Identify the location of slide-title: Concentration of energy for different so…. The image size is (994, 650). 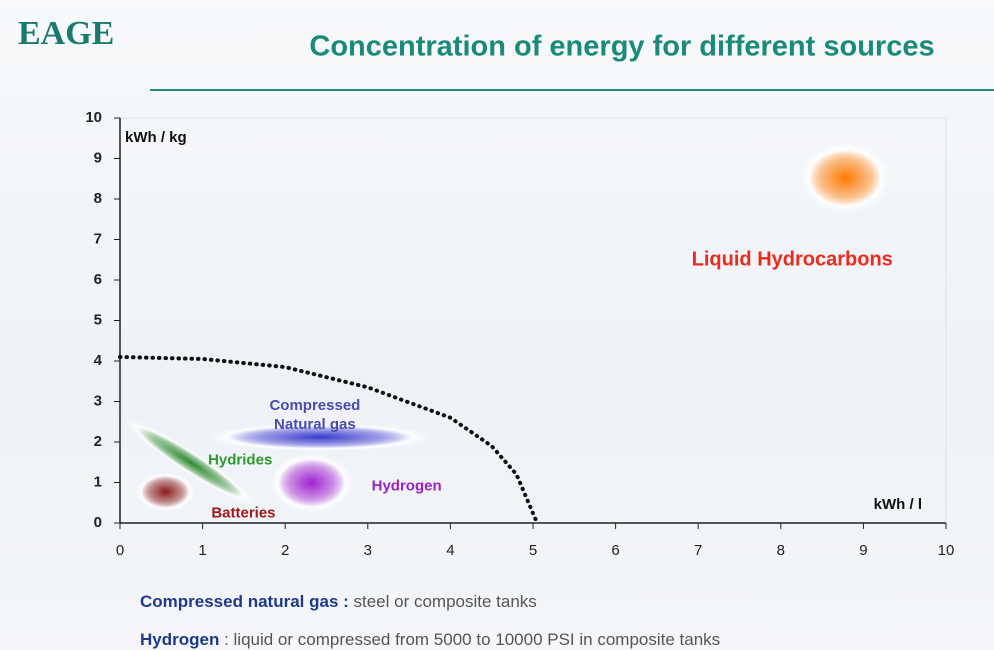
(621, 47).